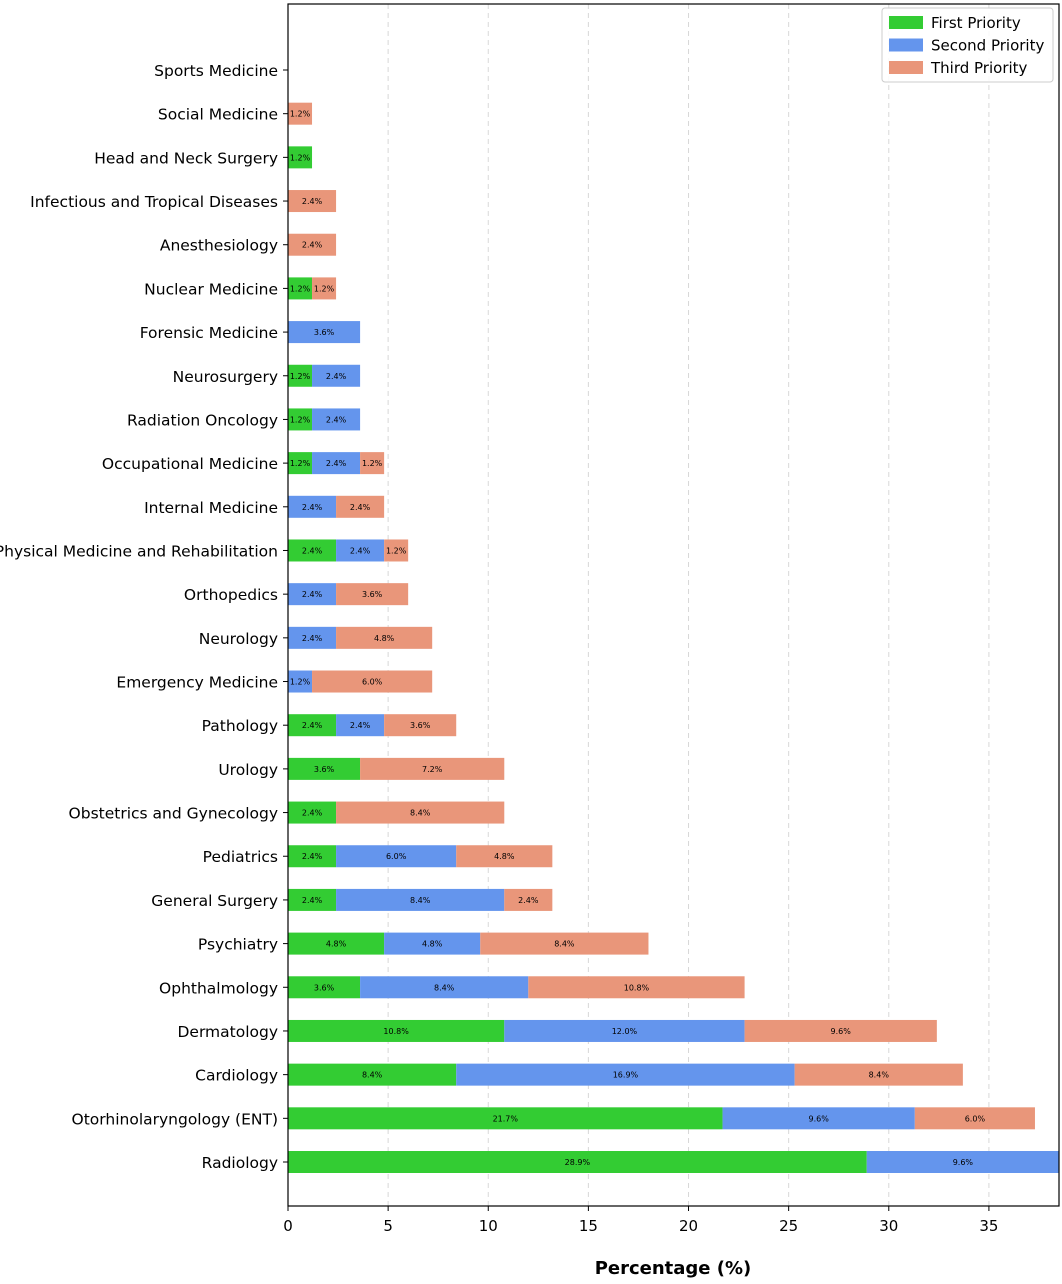  I want to click on y-tick-label: Obstetrics and Gynecology, so click(173, 814).